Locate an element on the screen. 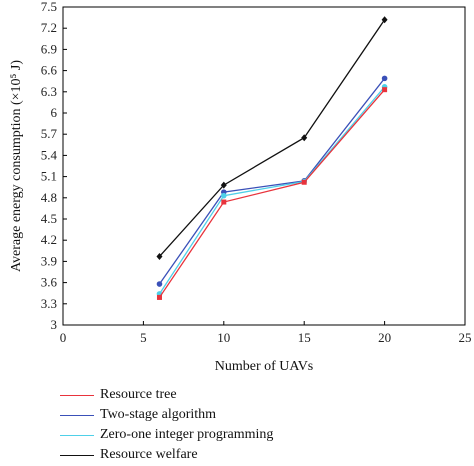 Image resolution: width=474 pixels, height=466 pixels. y-tick-label: 5.4 is located at coordinates (49, 154).